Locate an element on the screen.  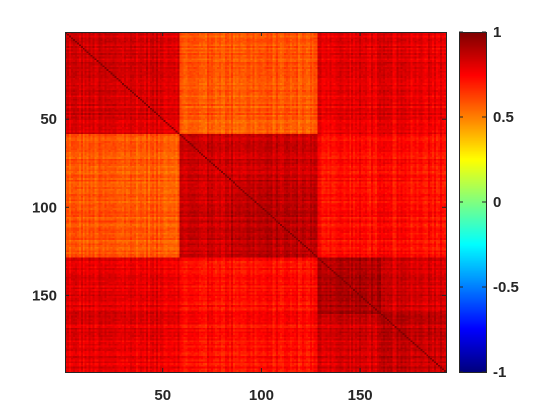
colorbar-ticks: 1 0.5 0 -0.5 -1 is located at coordinates (489, 202).